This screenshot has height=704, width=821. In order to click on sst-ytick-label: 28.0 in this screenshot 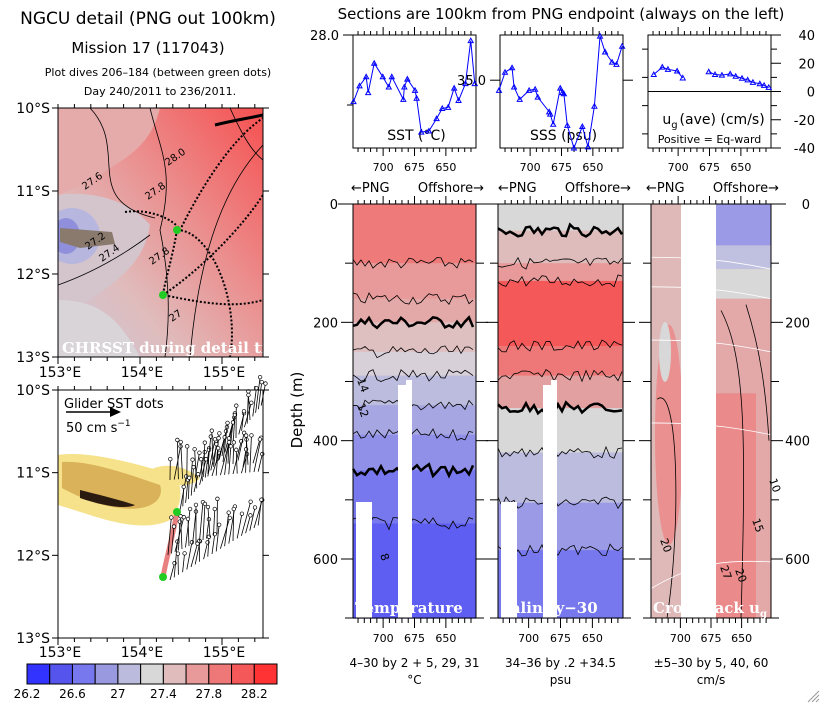, I will do `click(324, 36)`.